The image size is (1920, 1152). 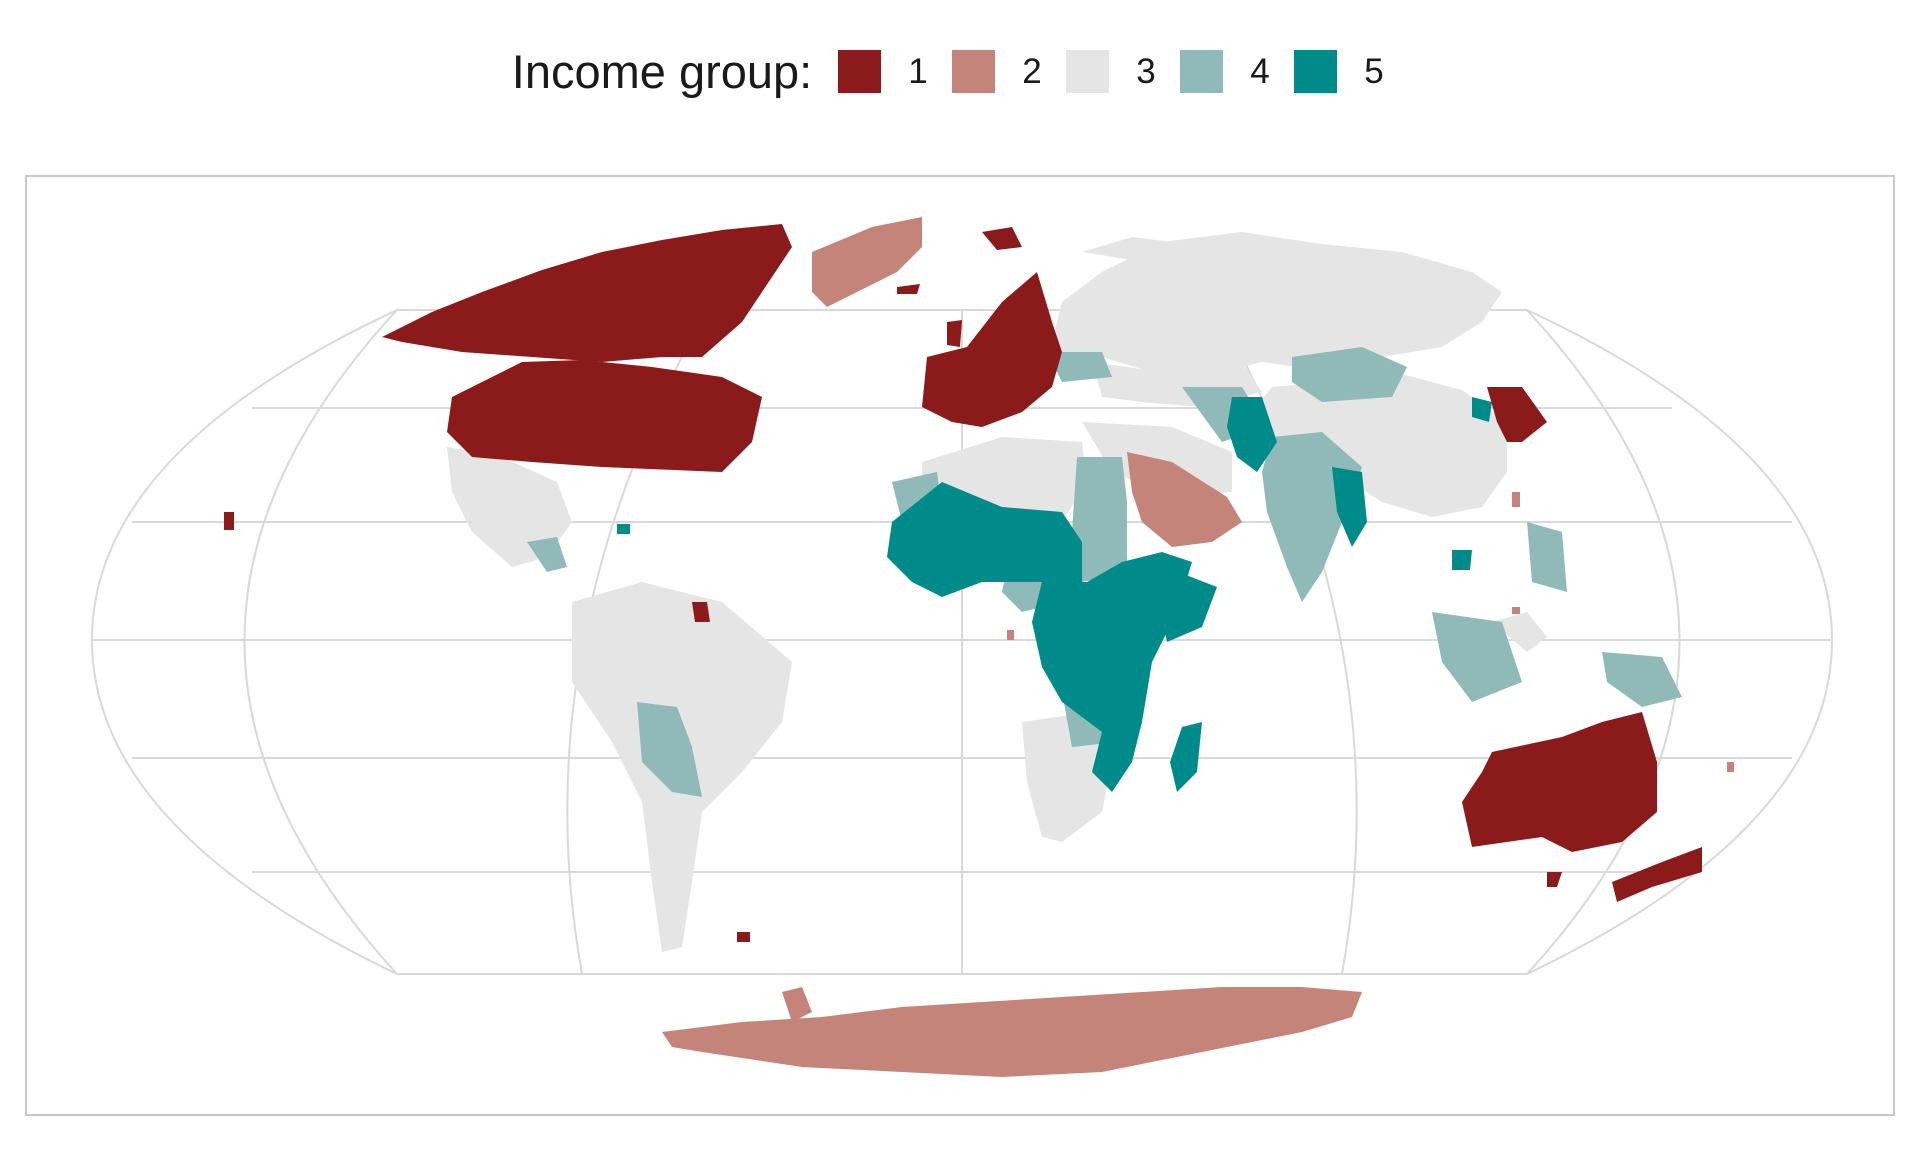 I want to click on country-australia, so click(x=1559, y=782).